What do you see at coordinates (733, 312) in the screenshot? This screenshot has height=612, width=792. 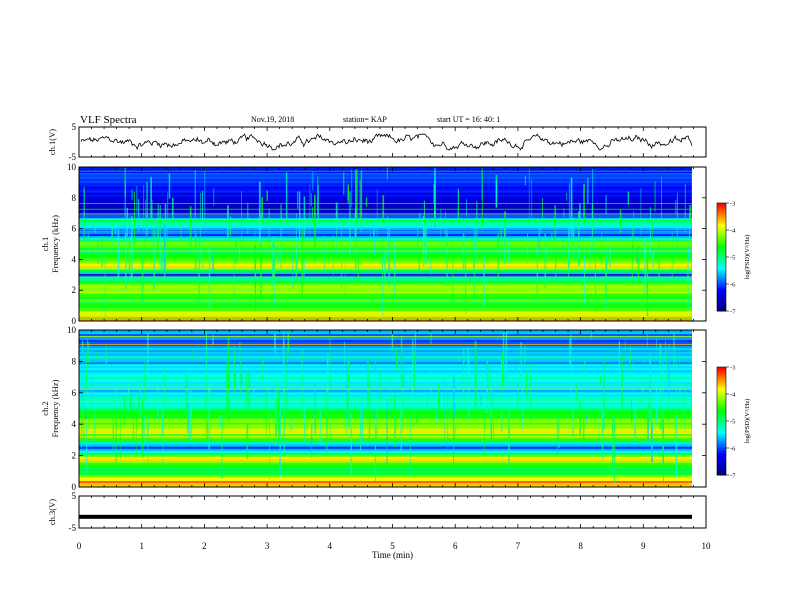 I see `colorbar-tick-label: -7` at bounding box center [733, 312].